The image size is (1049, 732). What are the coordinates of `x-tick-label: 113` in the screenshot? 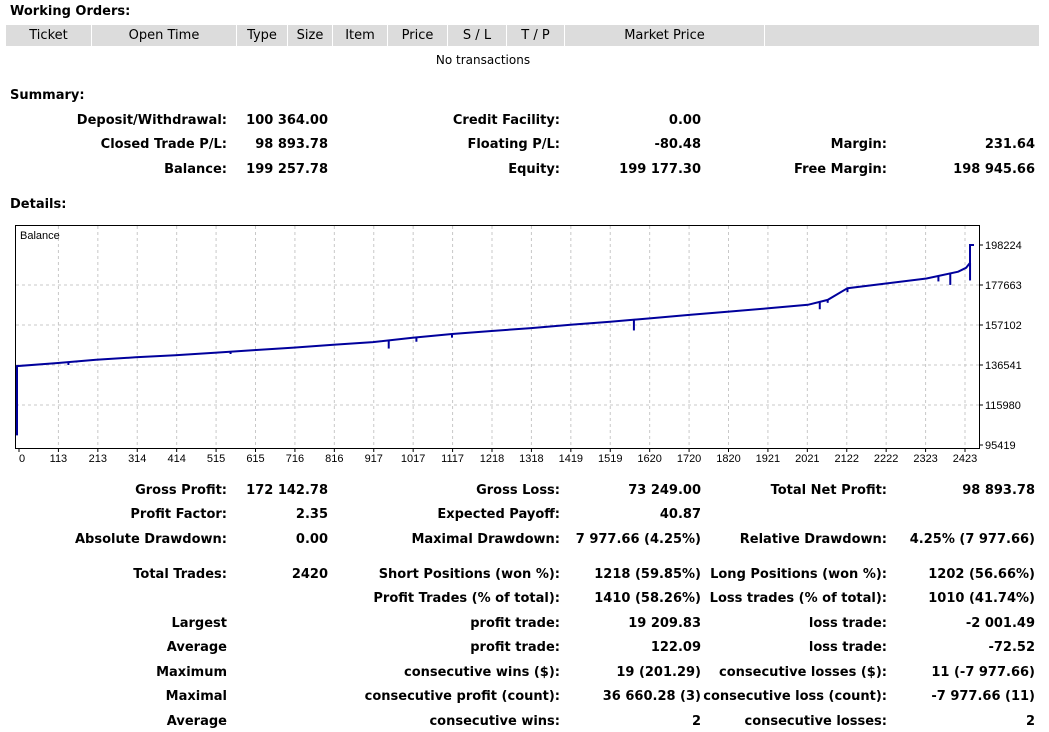 It's located at (59, 459).